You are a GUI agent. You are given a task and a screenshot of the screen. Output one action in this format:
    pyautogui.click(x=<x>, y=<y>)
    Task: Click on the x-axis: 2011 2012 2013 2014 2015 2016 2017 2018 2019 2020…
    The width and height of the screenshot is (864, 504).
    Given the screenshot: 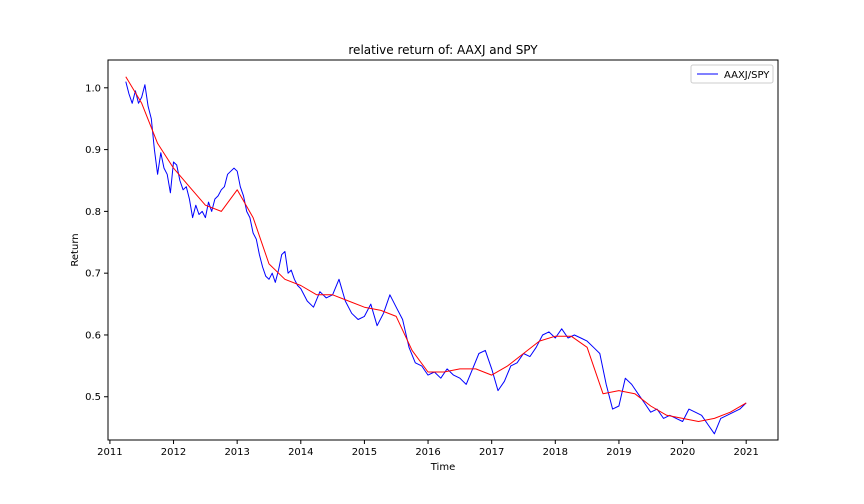 What is the action you would take?
    pyautogui.click(x=428, y=449)
    